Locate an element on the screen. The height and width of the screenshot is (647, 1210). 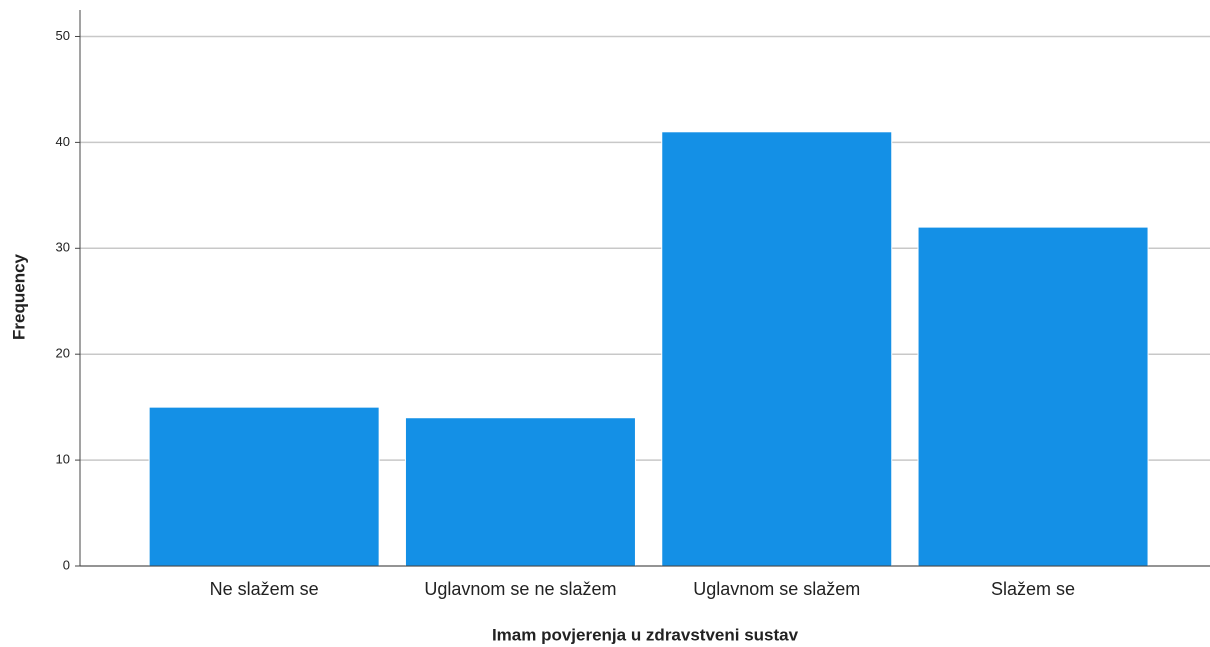
y-tick-label: 50 is located at coordinates (63, 35).